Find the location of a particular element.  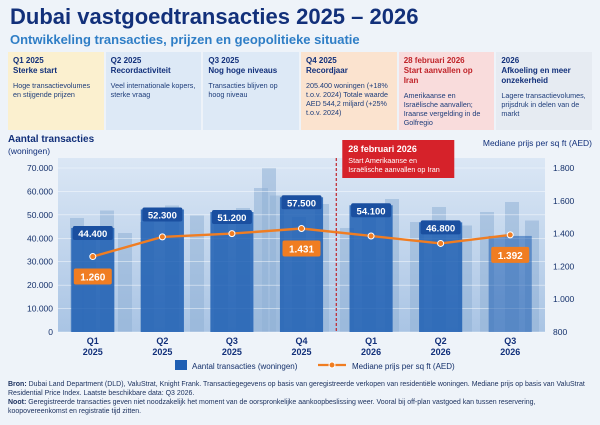

y-left-tick-label: 70.000 is located at coordinates (40, 168).